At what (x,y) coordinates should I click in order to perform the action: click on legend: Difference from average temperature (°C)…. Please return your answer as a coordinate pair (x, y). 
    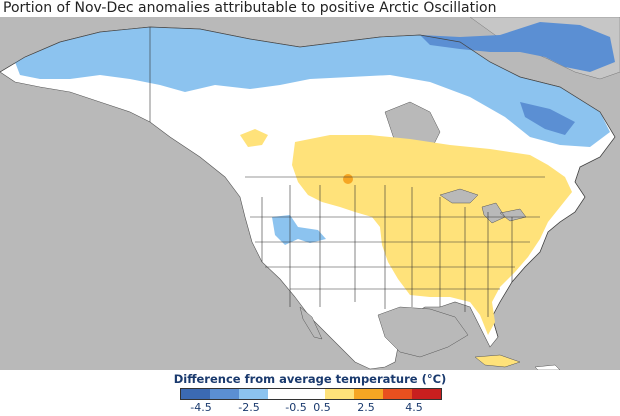
    Looking at the image, I should click on (310, 393).